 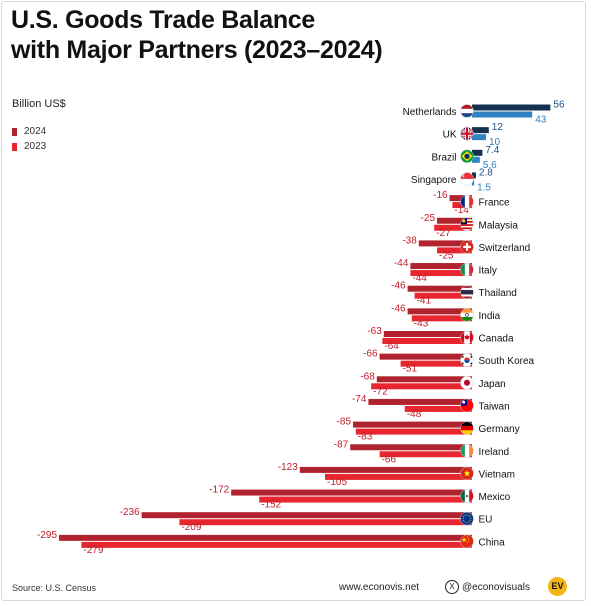 What do you see at coordinates (414, 414) in the screenshot?
I see `value-label-2023-taiwan: -48` at bounding box center [414, 414].